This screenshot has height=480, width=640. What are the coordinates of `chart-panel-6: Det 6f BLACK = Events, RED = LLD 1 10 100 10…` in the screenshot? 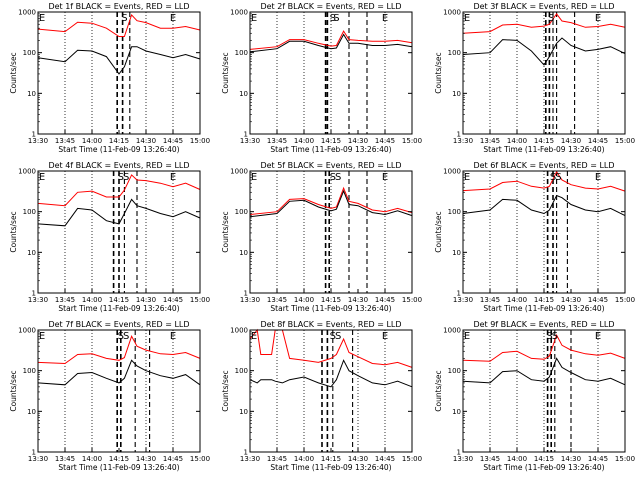 It's located at (534, 237).